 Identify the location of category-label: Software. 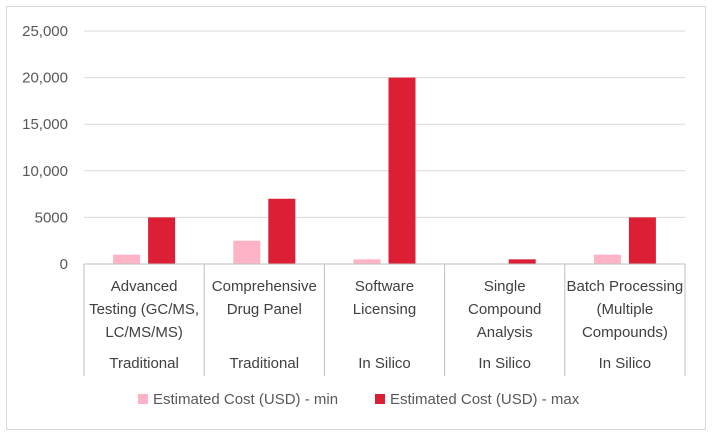
(384, 286).